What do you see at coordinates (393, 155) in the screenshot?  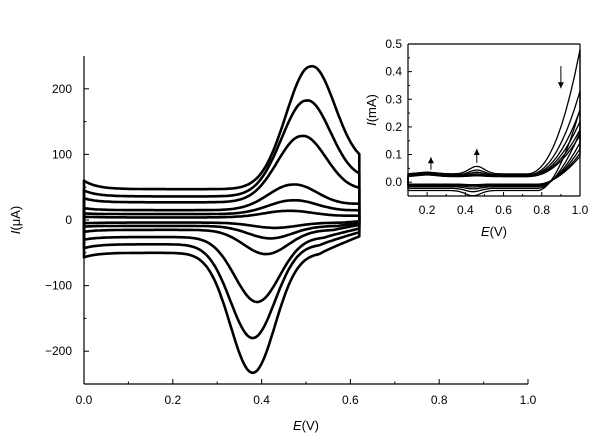 I see `inset-y-tick-label: 0.1` at bounding box center [393, 155].